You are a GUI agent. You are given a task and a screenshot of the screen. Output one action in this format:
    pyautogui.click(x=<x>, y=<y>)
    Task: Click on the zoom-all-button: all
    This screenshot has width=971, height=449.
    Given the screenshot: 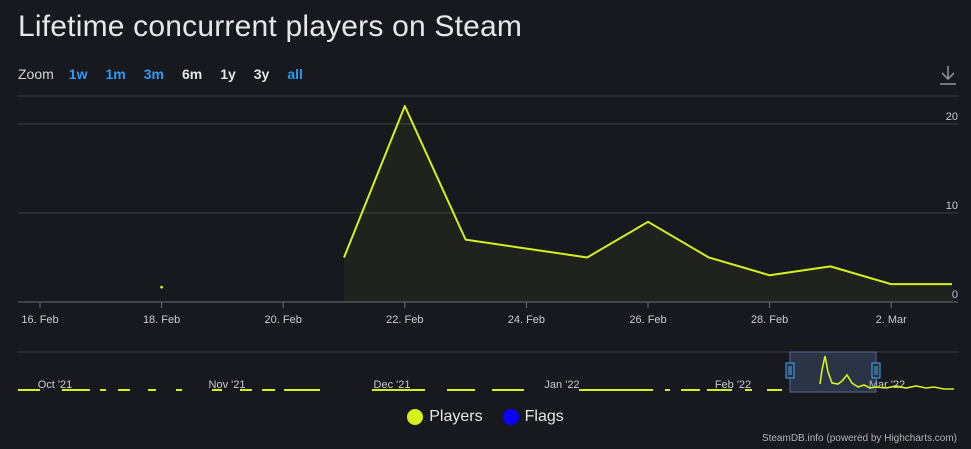 What is the action you would take?
    pyautogui.click(x=295, y=74)
    